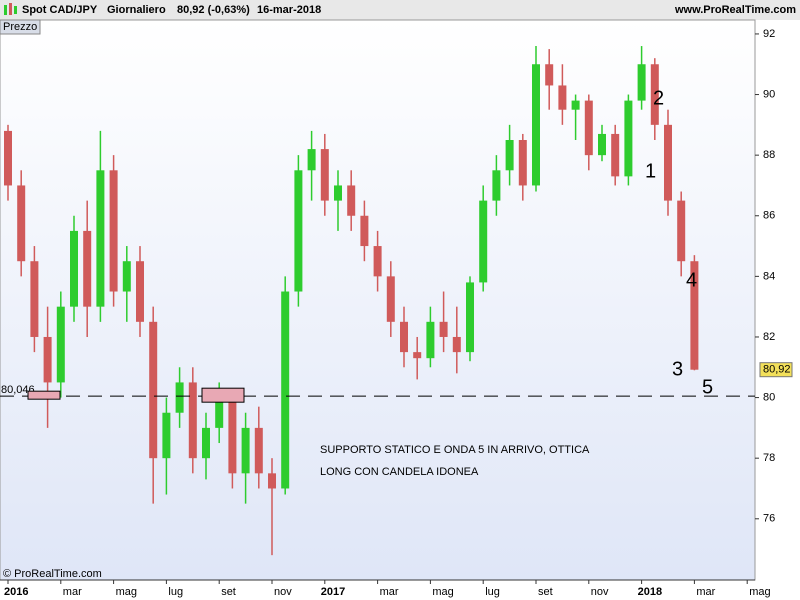  What do you see at coordinates (769, 34) in the screenshot?
I see `y-tick-label: 92` at bounding box center [769, 34].